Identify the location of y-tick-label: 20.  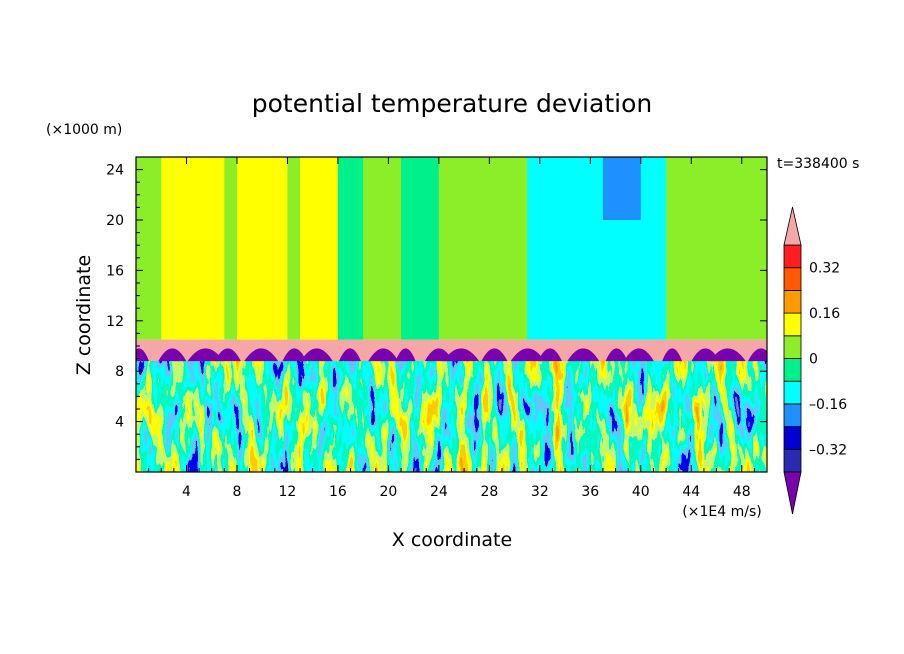
(115, 221).